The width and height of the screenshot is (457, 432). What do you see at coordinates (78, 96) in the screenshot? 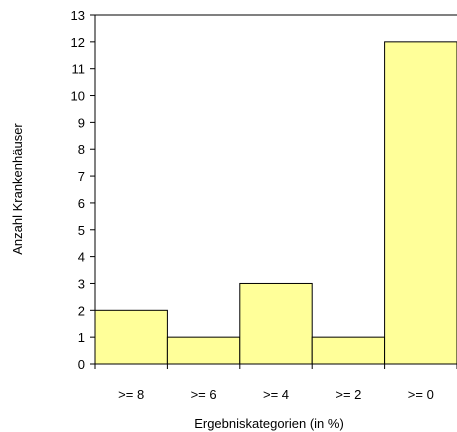
I see `y-tick-label: 10` at bounding box center [78, 96].